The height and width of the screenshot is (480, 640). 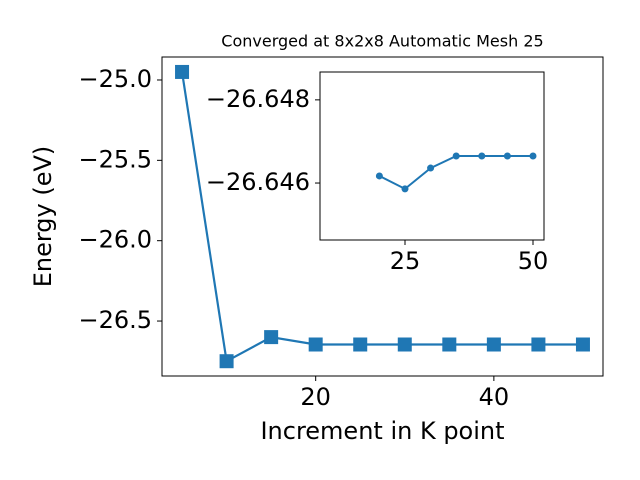 I want to click on y-tick-label: −25.0, so click(x=115, y=79).